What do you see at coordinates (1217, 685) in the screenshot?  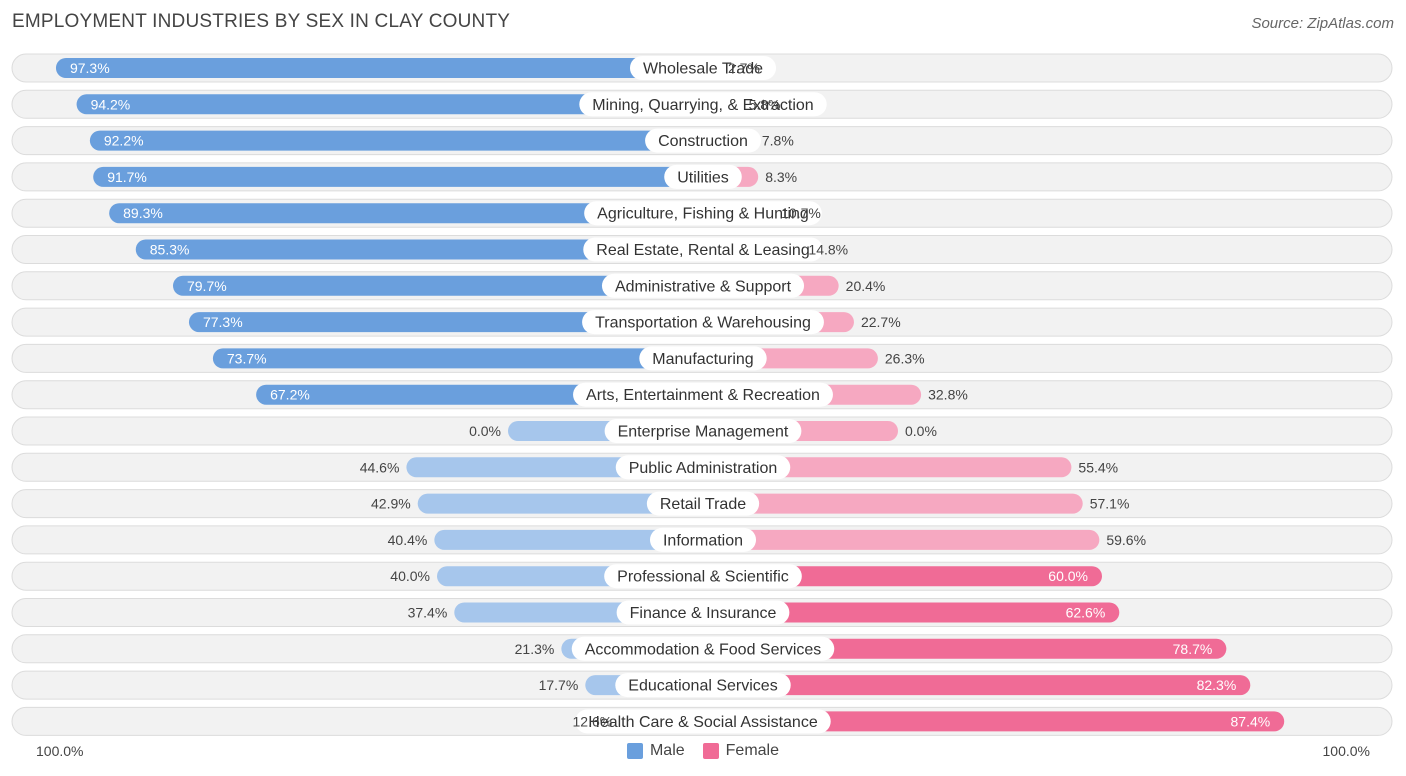 I see `value-label-female: 82.3%` at bounding box center [1217, 685].